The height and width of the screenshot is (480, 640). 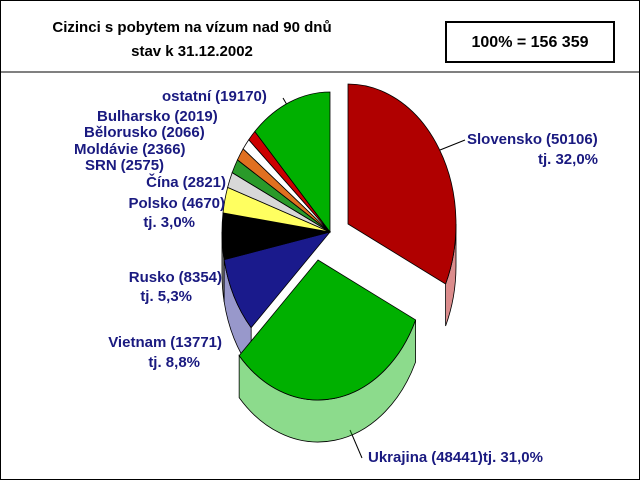 What do you see at coordinates (152, 277) in the screenshot?
I see `category-name: Rusko` at bounding box center [152, 277].